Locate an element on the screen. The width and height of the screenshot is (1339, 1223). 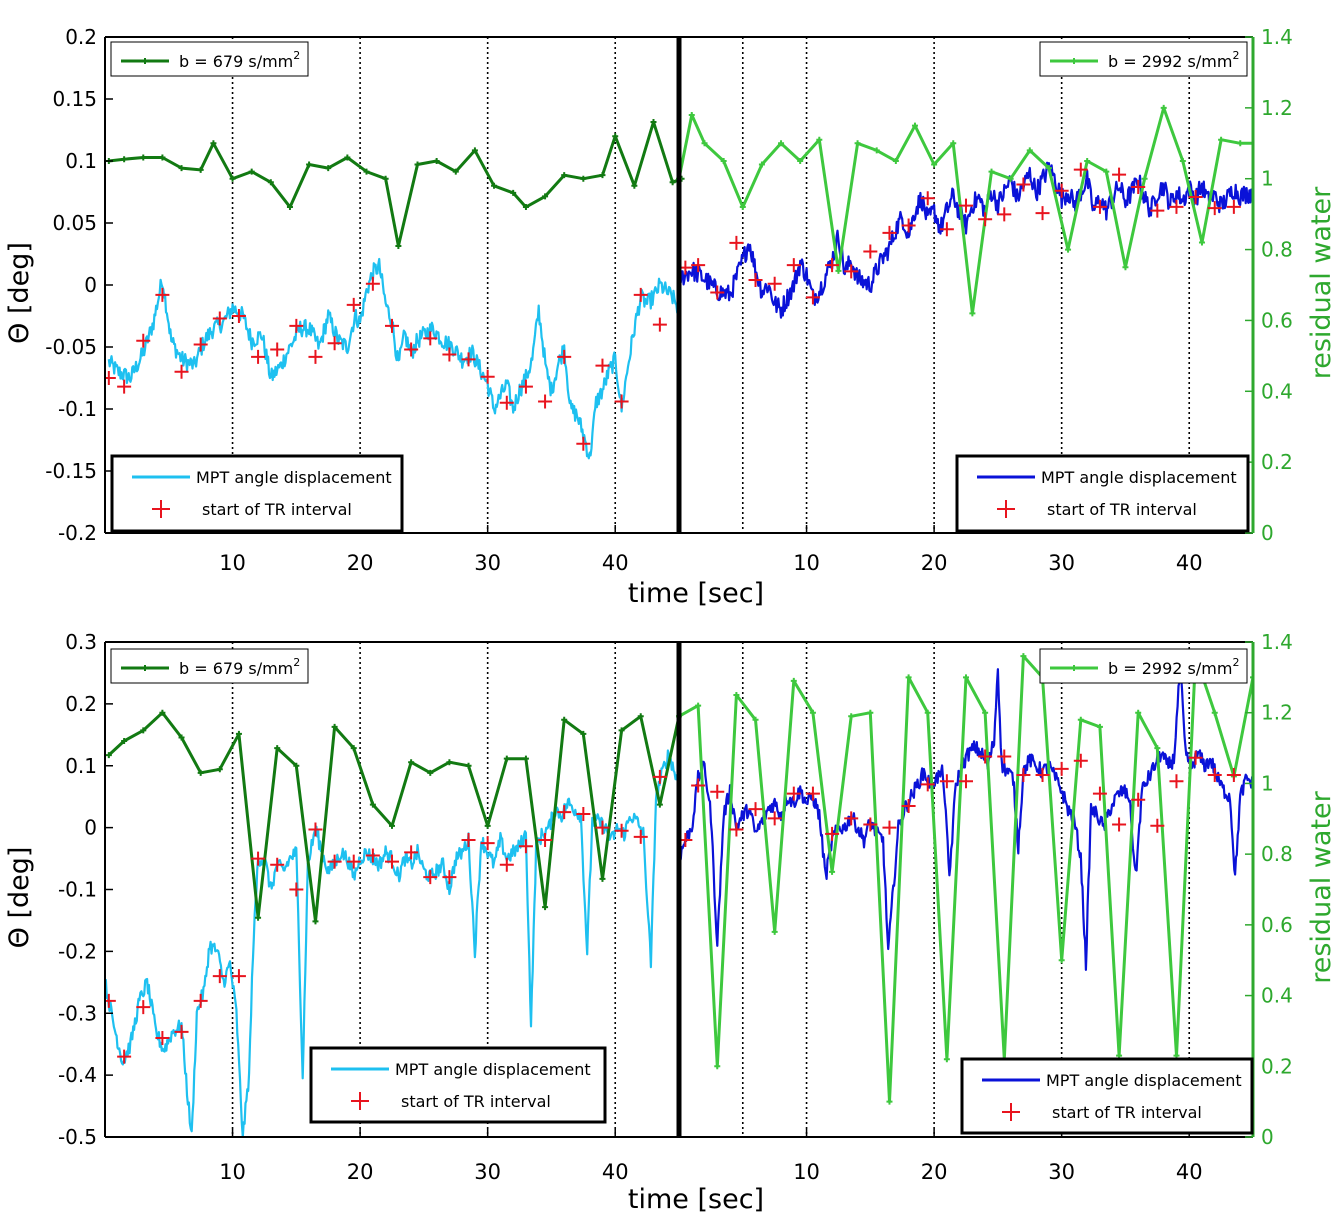
legend-label: b = 679 s/mm2 is located at coordinates (239, 60).